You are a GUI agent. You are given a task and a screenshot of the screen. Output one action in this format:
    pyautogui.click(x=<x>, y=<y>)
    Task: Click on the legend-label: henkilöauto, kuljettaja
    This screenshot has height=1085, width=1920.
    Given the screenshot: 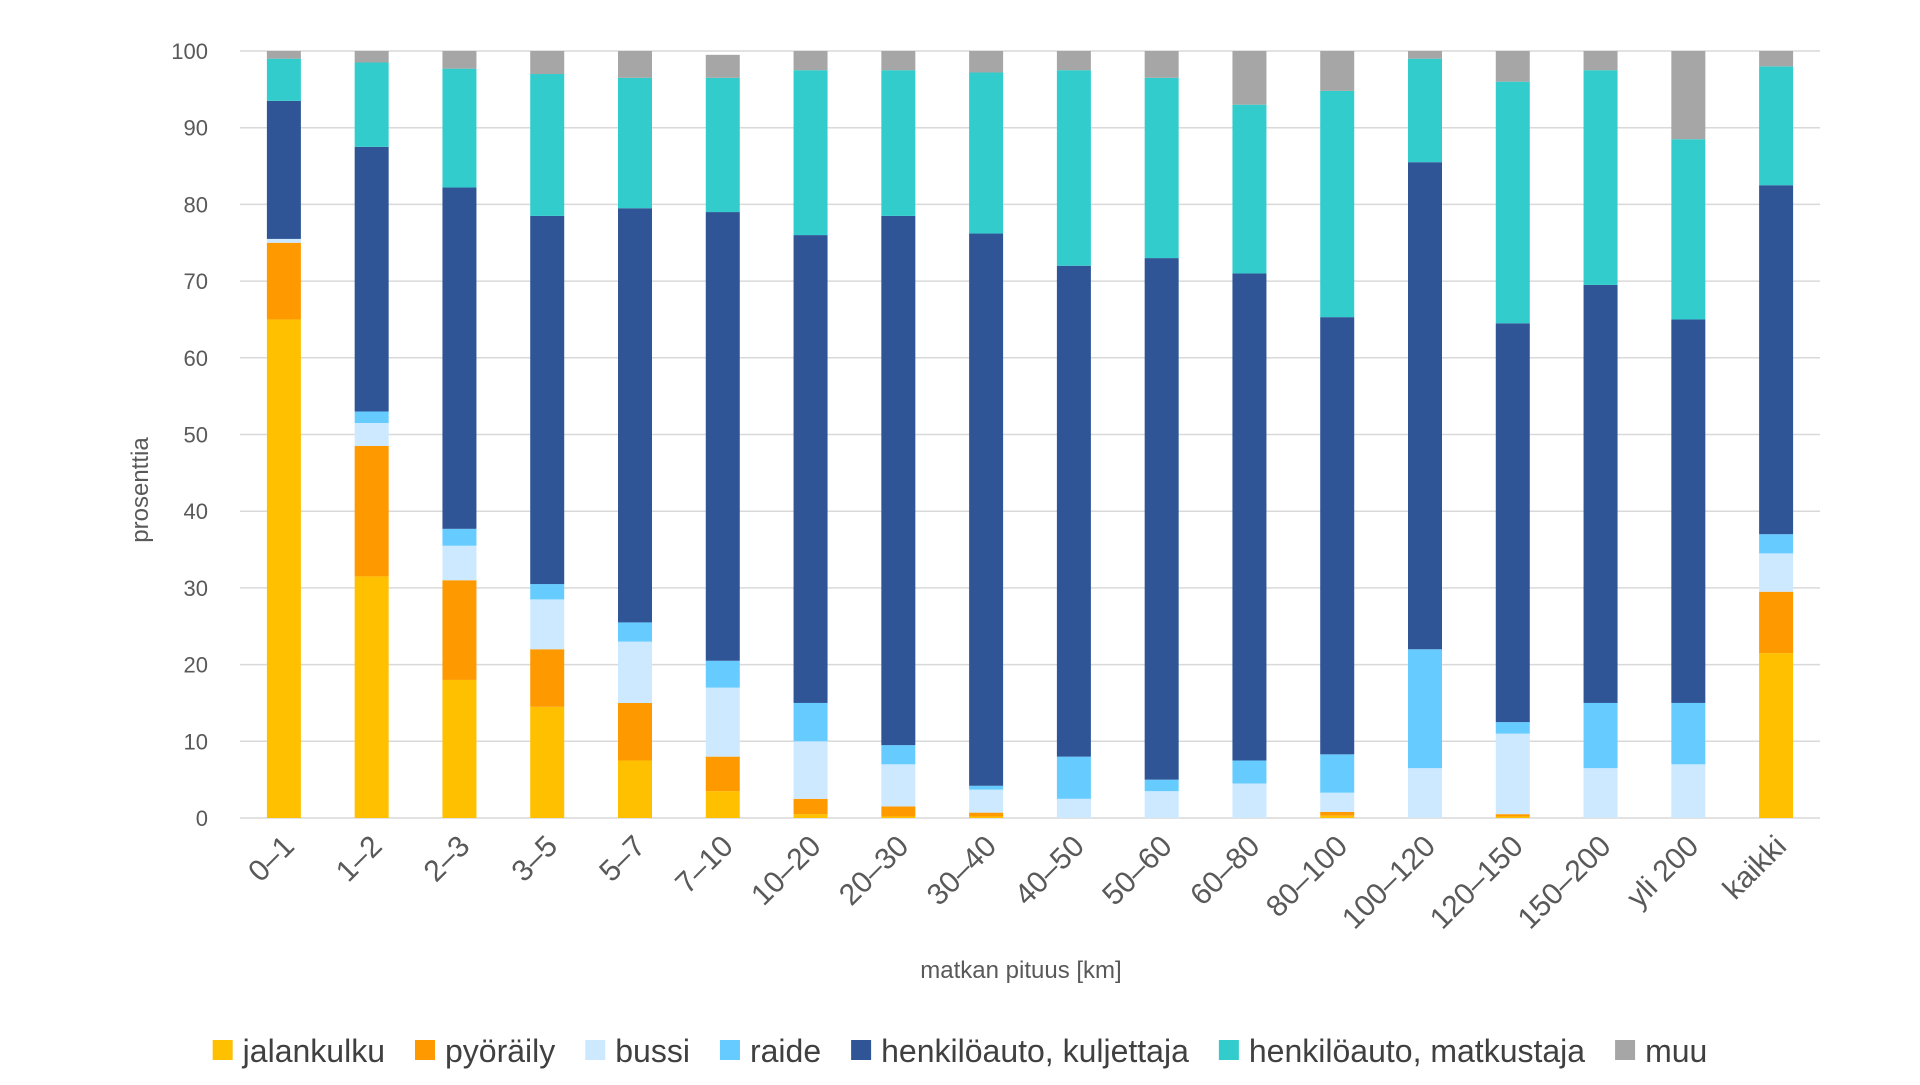 What is the action you would take?
    pyautogui.click(x=1035, y=1051)
    